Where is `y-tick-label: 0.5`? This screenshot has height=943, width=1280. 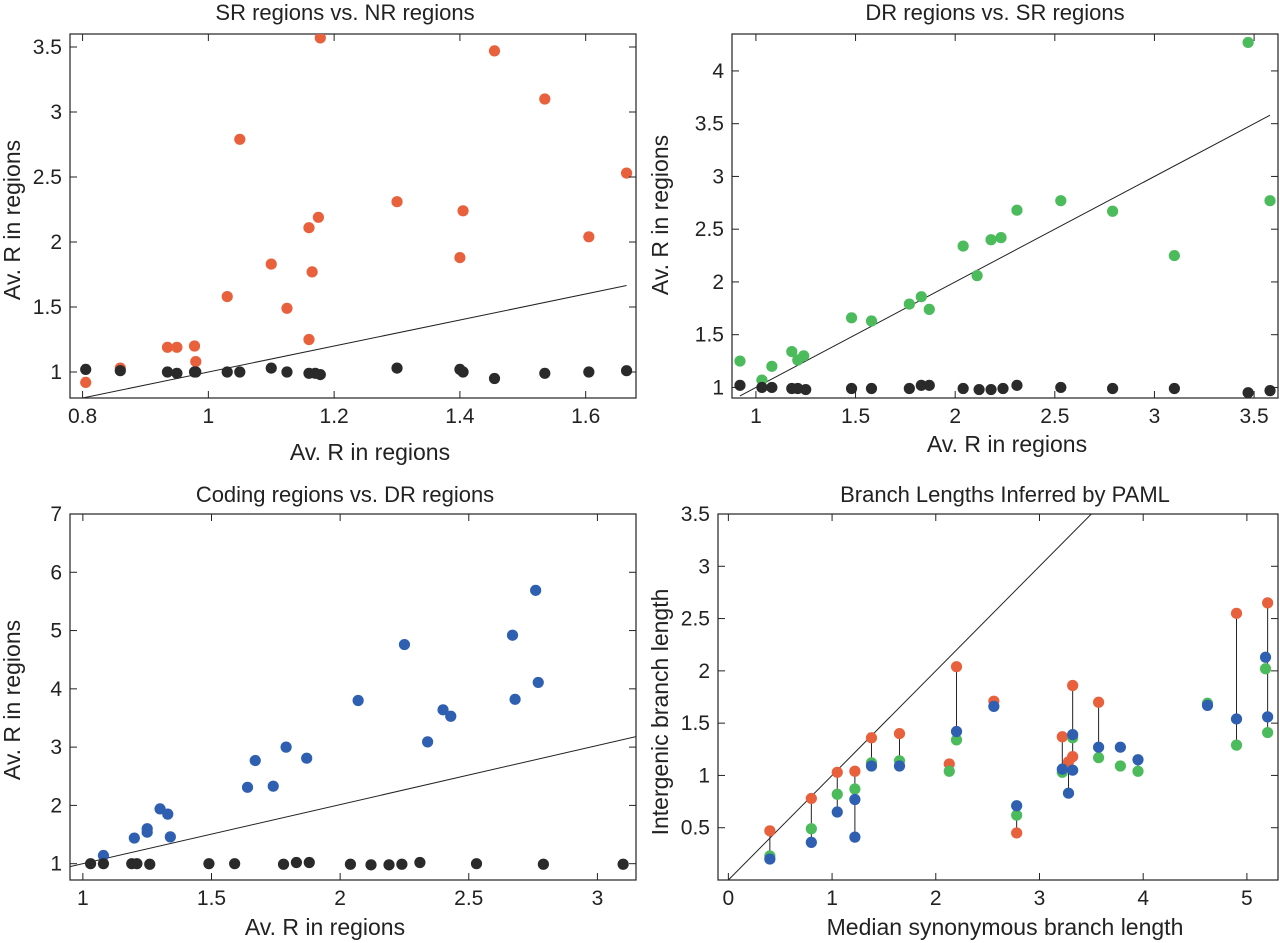
y-tick-label: 0.5 is located at coordinates (695, 828).